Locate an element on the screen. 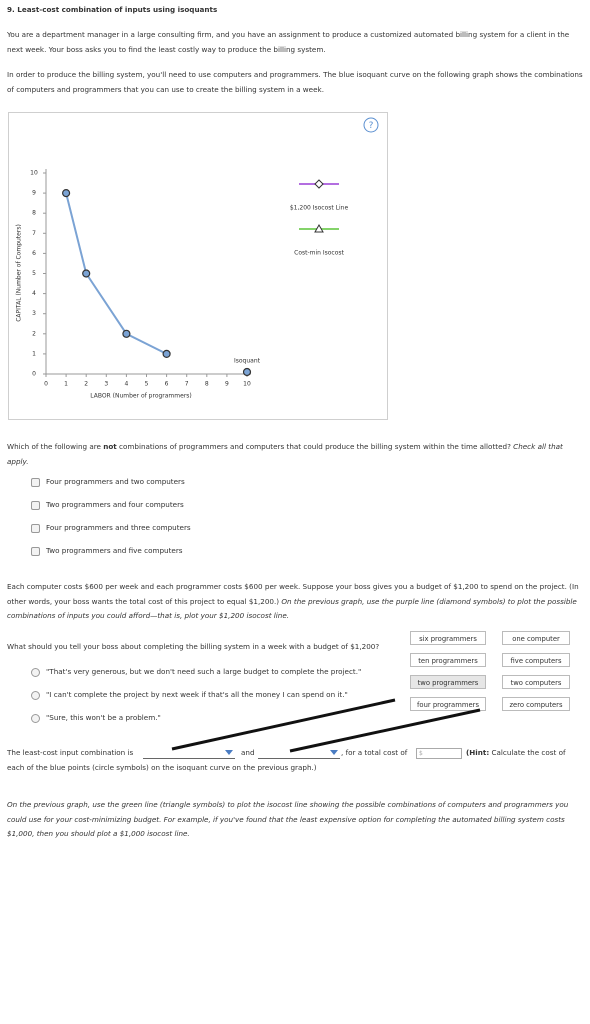 The width and height of the screenshot is (590, 1024). dropdown-option: one computer is located at coordinates (536, 638).